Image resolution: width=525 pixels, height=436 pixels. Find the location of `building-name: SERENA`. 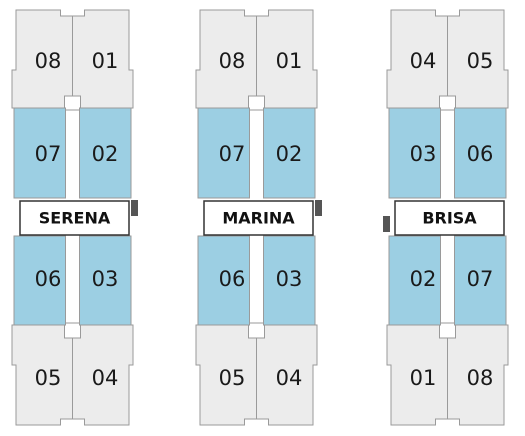

building-name: SERENA is located at coordinates (75, 218).